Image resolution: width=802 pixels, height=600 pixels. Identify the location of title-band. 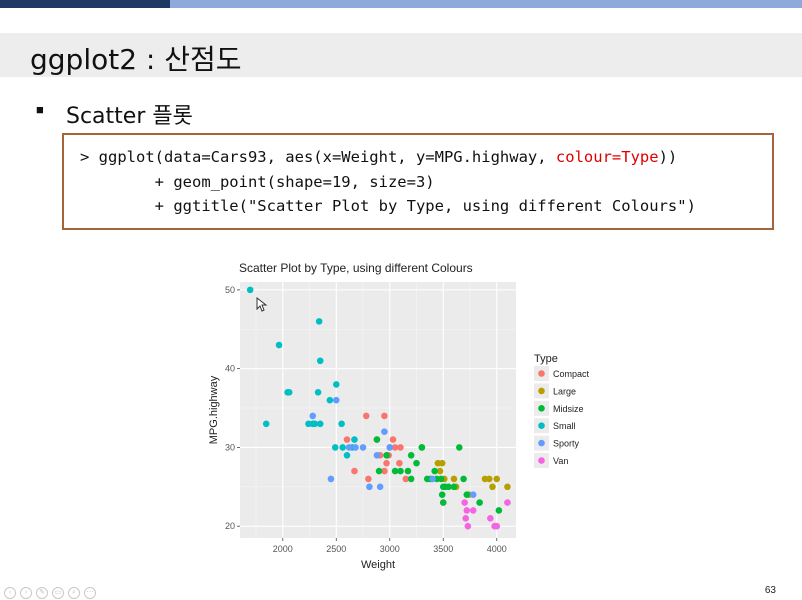
(401, 55).